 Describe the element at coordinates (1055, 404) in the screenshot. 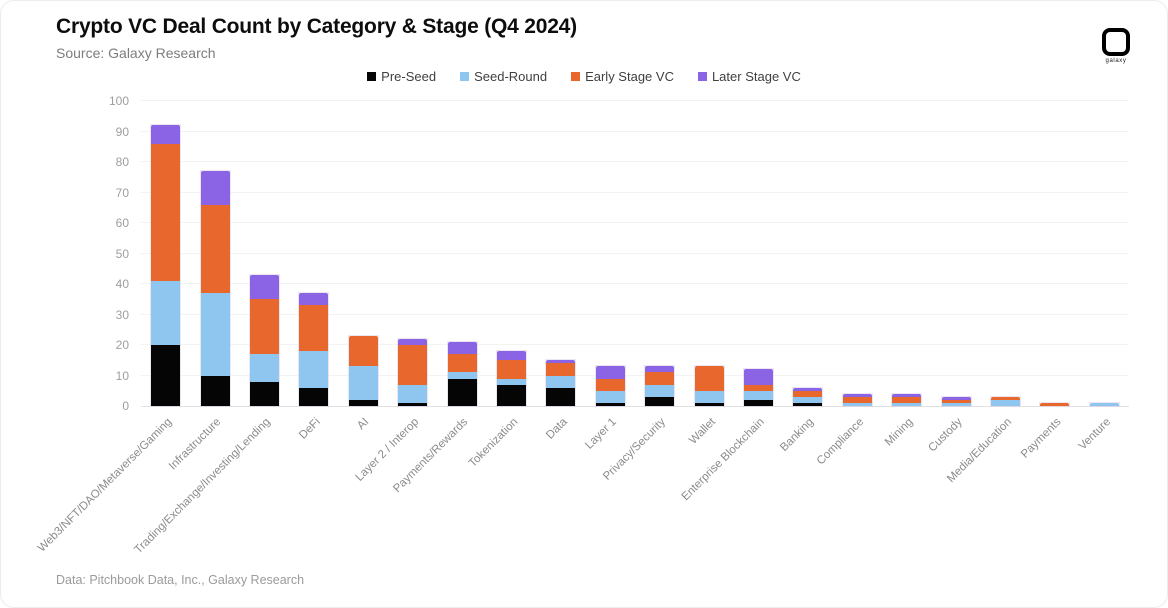

I see `stacked-bar-payments` at that location.